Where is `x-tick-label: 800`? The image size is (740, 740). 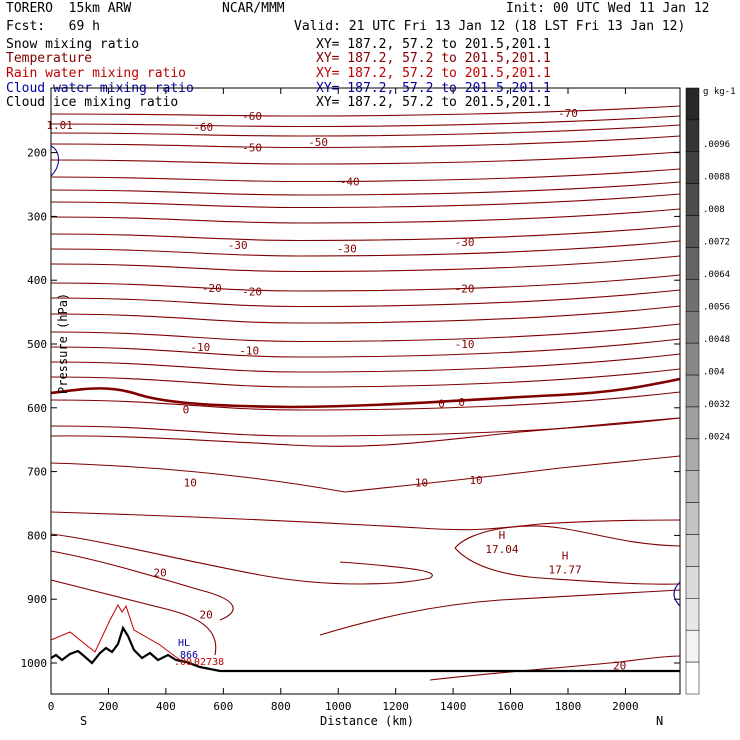 x-tick-label: 800 is located at coordinates (281, 706).